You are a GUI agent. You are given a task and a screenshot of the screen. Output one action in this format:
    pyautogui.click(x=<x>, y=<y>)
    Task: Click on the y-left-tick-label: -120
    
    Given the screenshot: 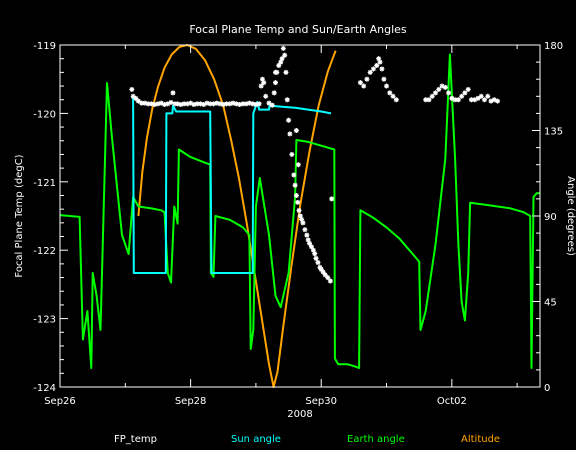 What is the action you would take?
    pyautogui.click(x=44, y=114)
    